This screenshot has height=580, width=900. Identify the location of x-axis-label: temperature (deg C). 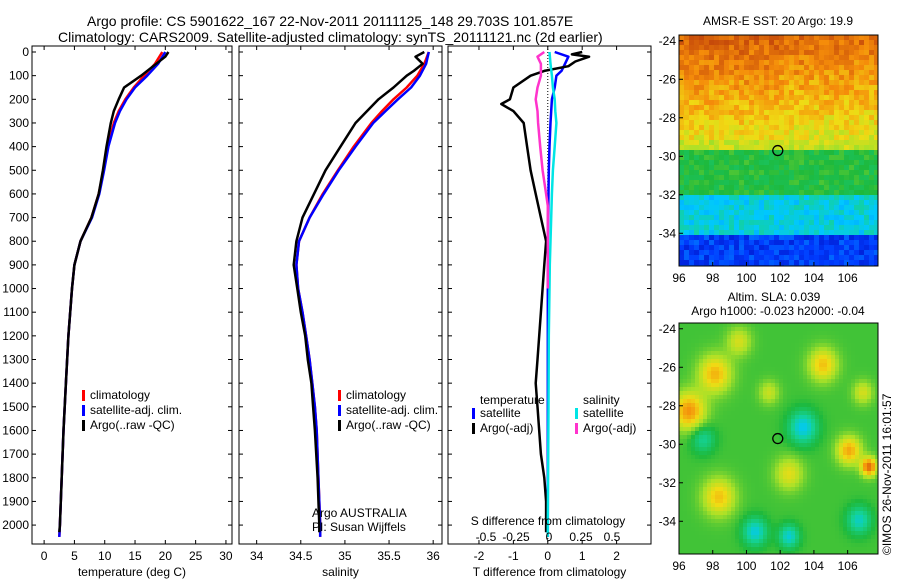
(132, 572).